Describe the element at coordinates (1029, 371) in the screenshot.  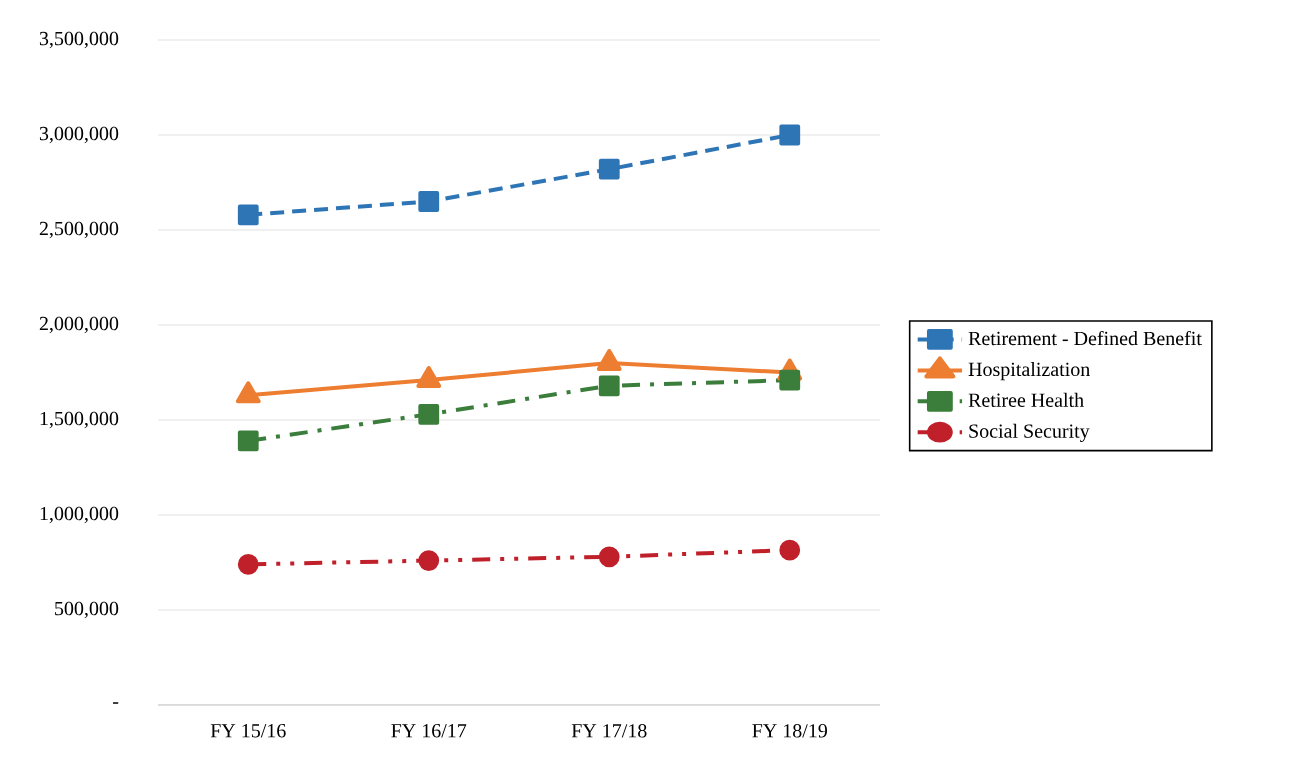
I see `legend-label: Hospitalization` at that location.